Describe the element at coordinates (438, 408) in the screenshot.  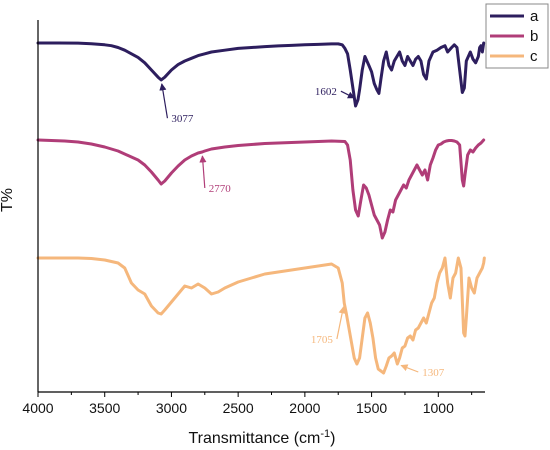
I see `x-tick-label: 1000` at that location.